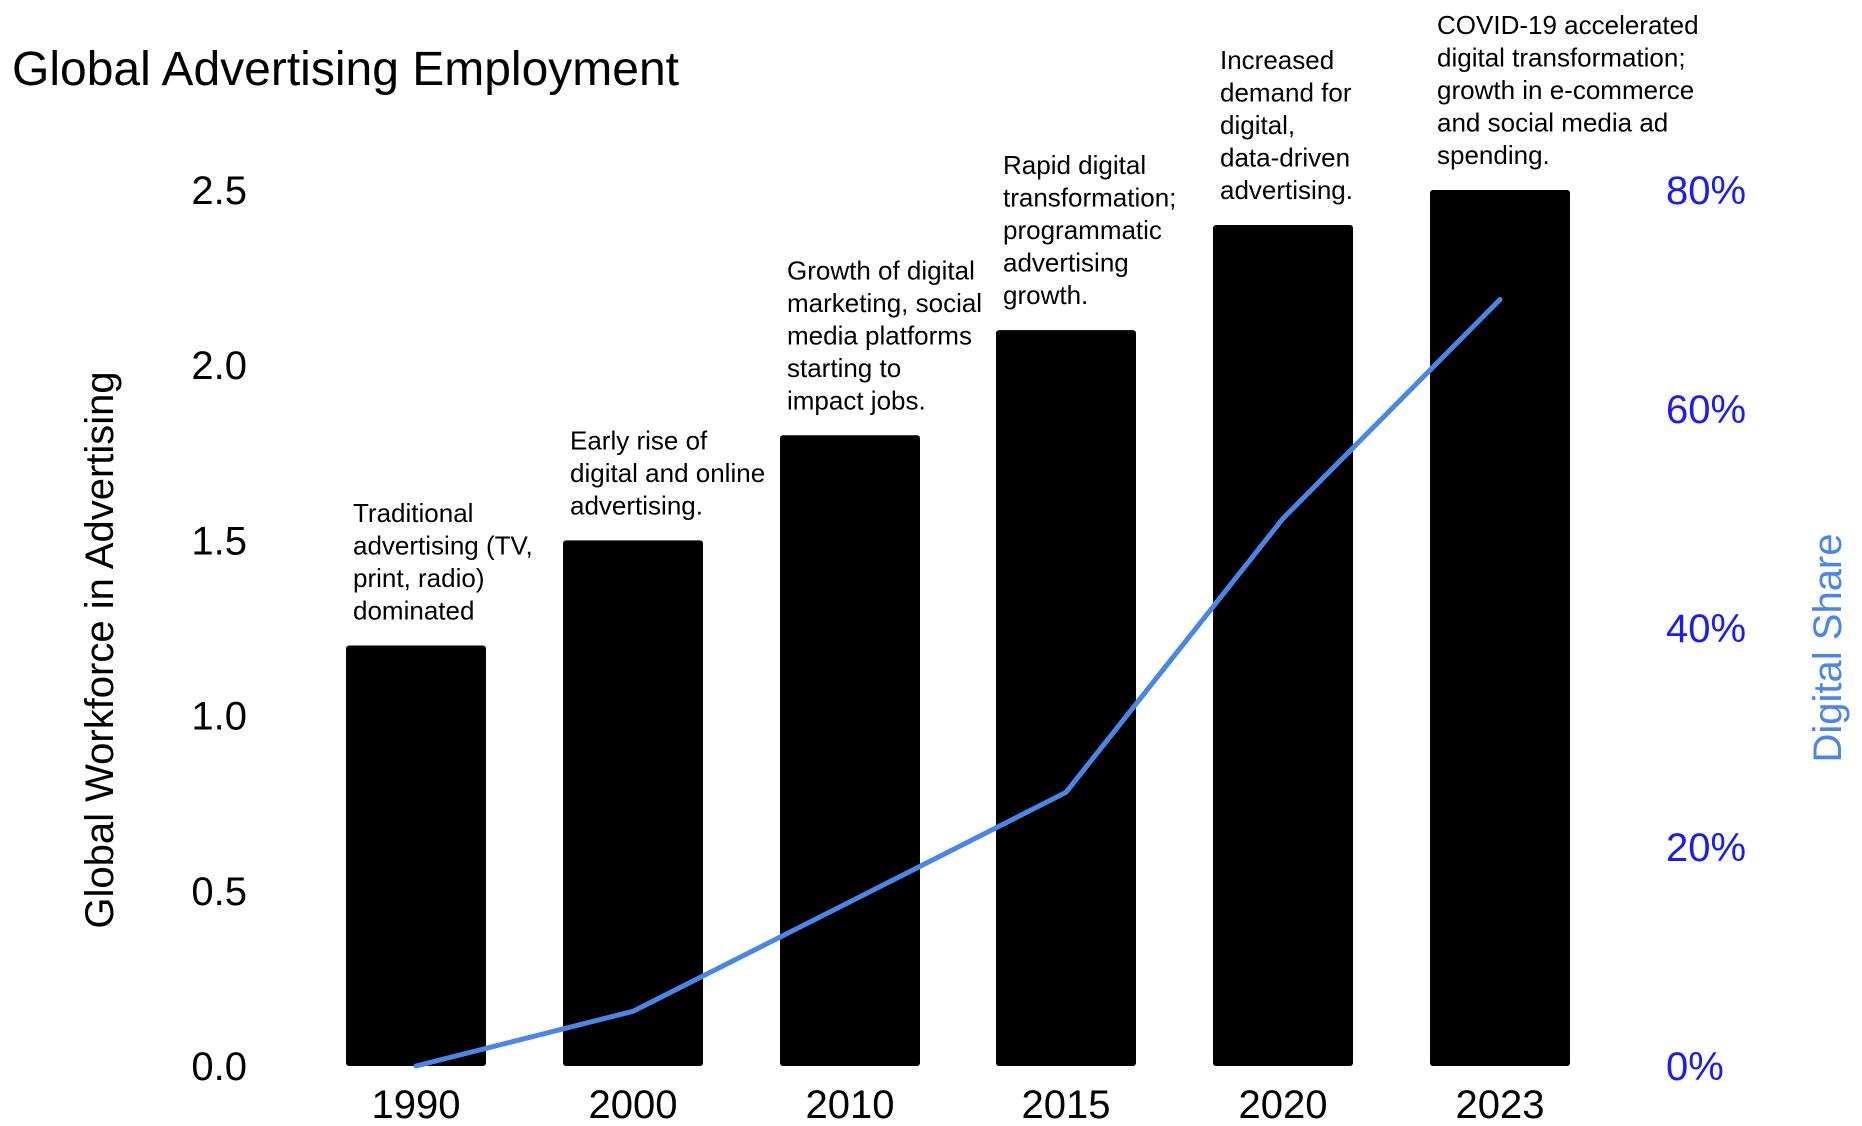 The width and height of the screenshot is (1862, 1126). I want to click on annotation-line: digital and online, so click(667, 473).